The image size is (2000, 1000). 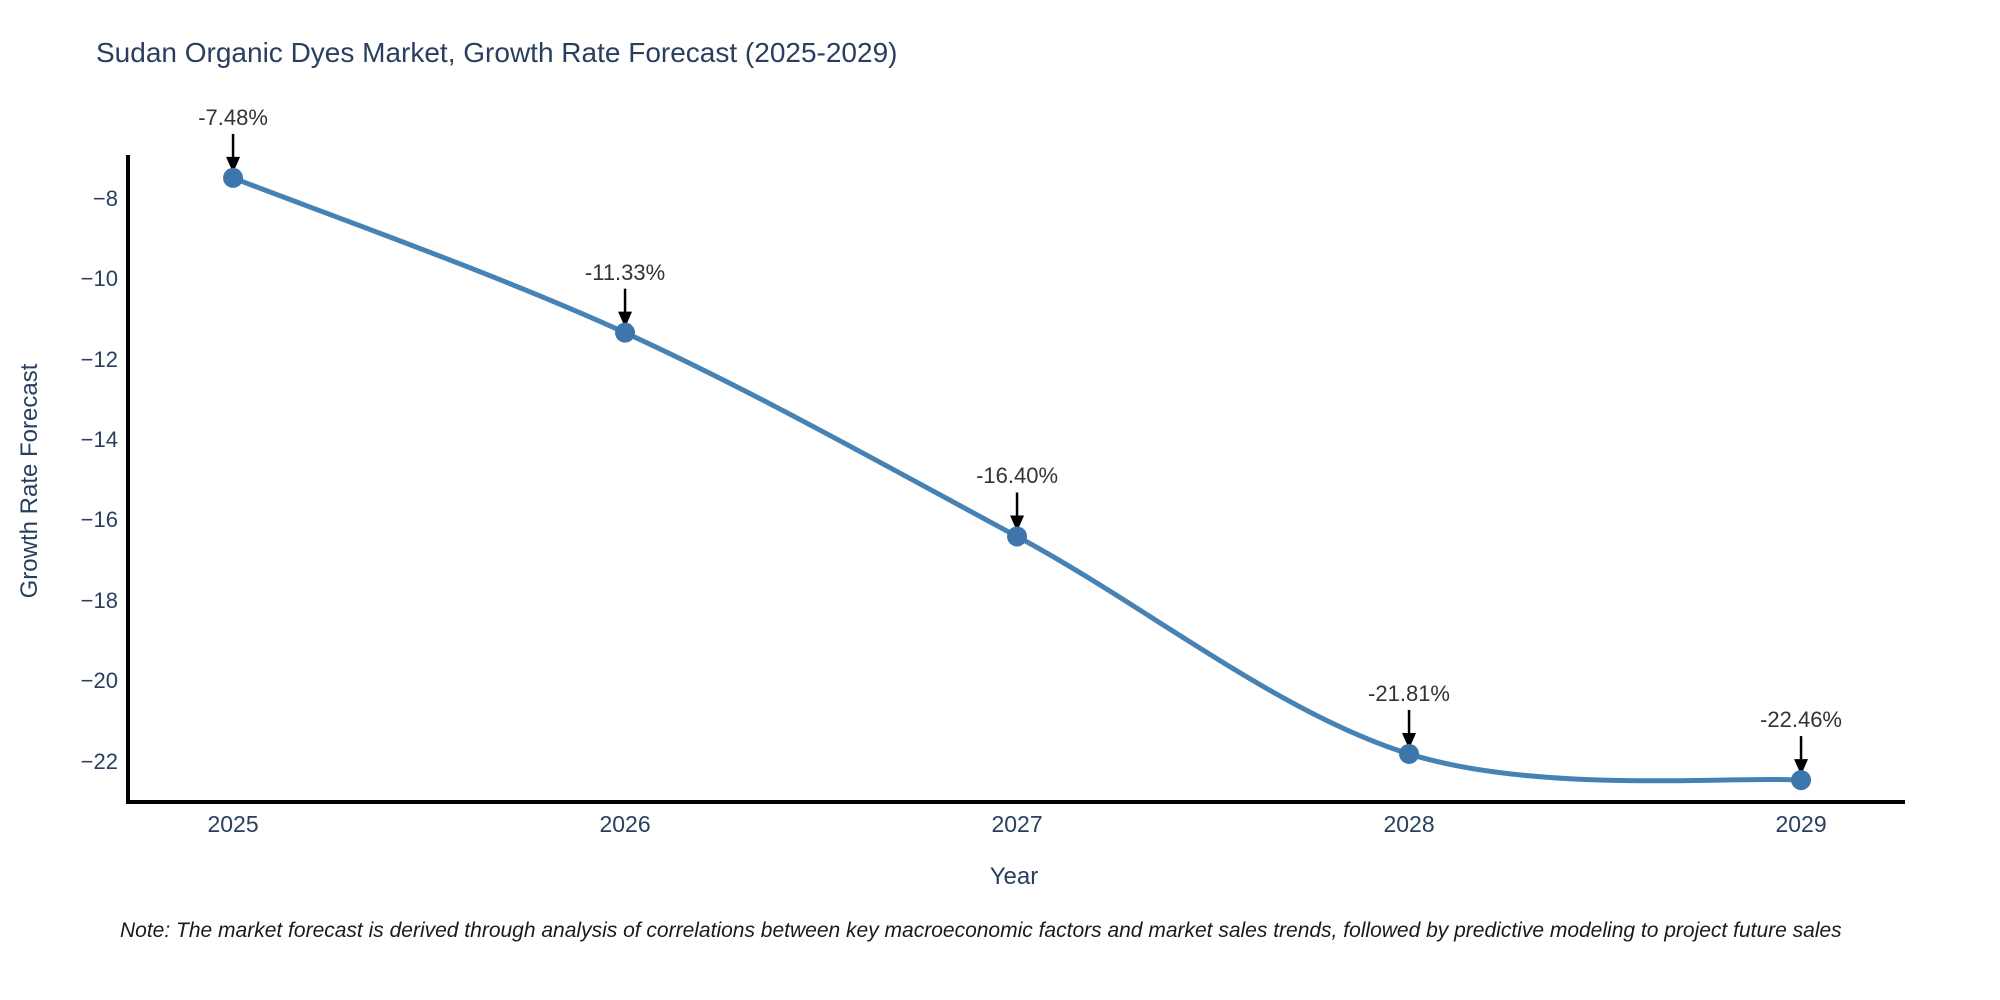 I want to click on data-point-label: -11.33%, so click(x=625, y=272).